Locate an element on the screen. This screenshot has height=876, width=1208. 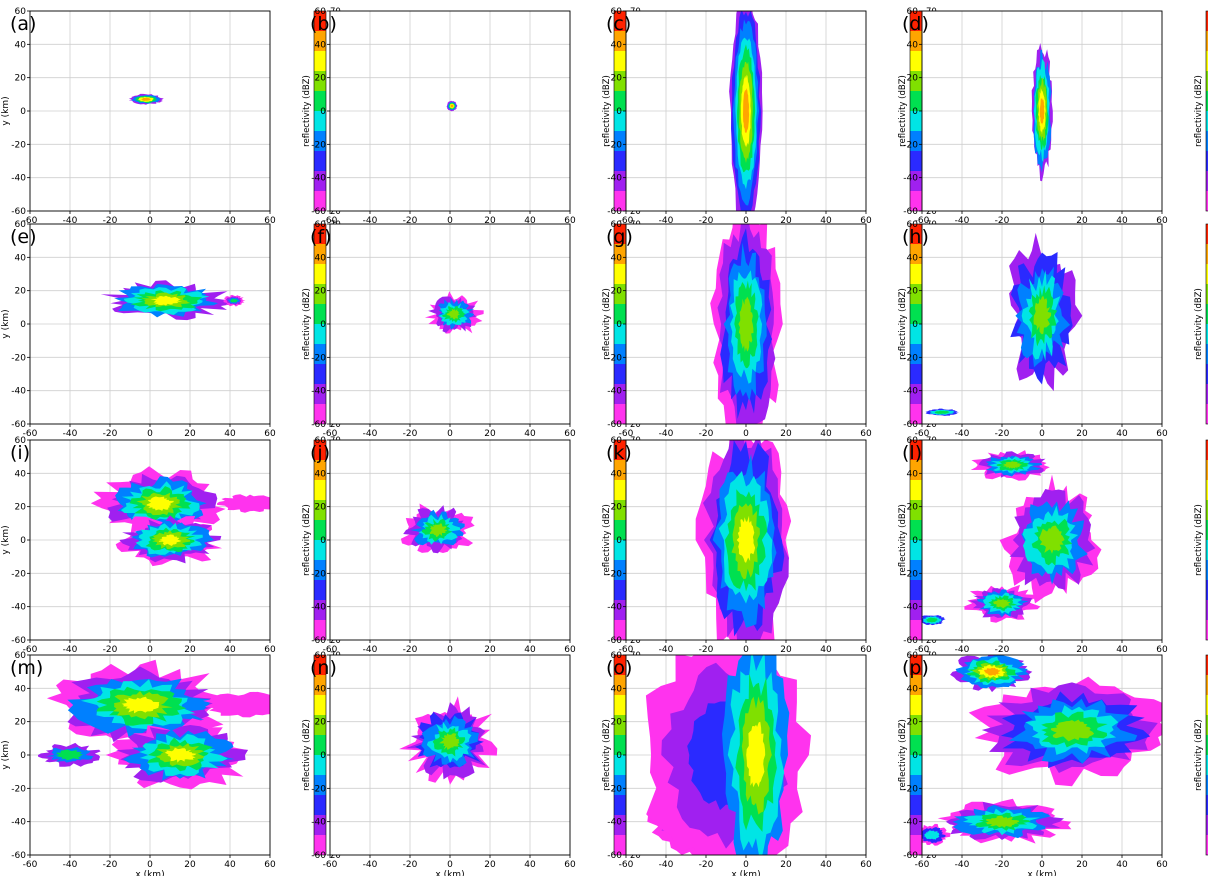
panel-label: (e) is located at coordinates (23, 237).